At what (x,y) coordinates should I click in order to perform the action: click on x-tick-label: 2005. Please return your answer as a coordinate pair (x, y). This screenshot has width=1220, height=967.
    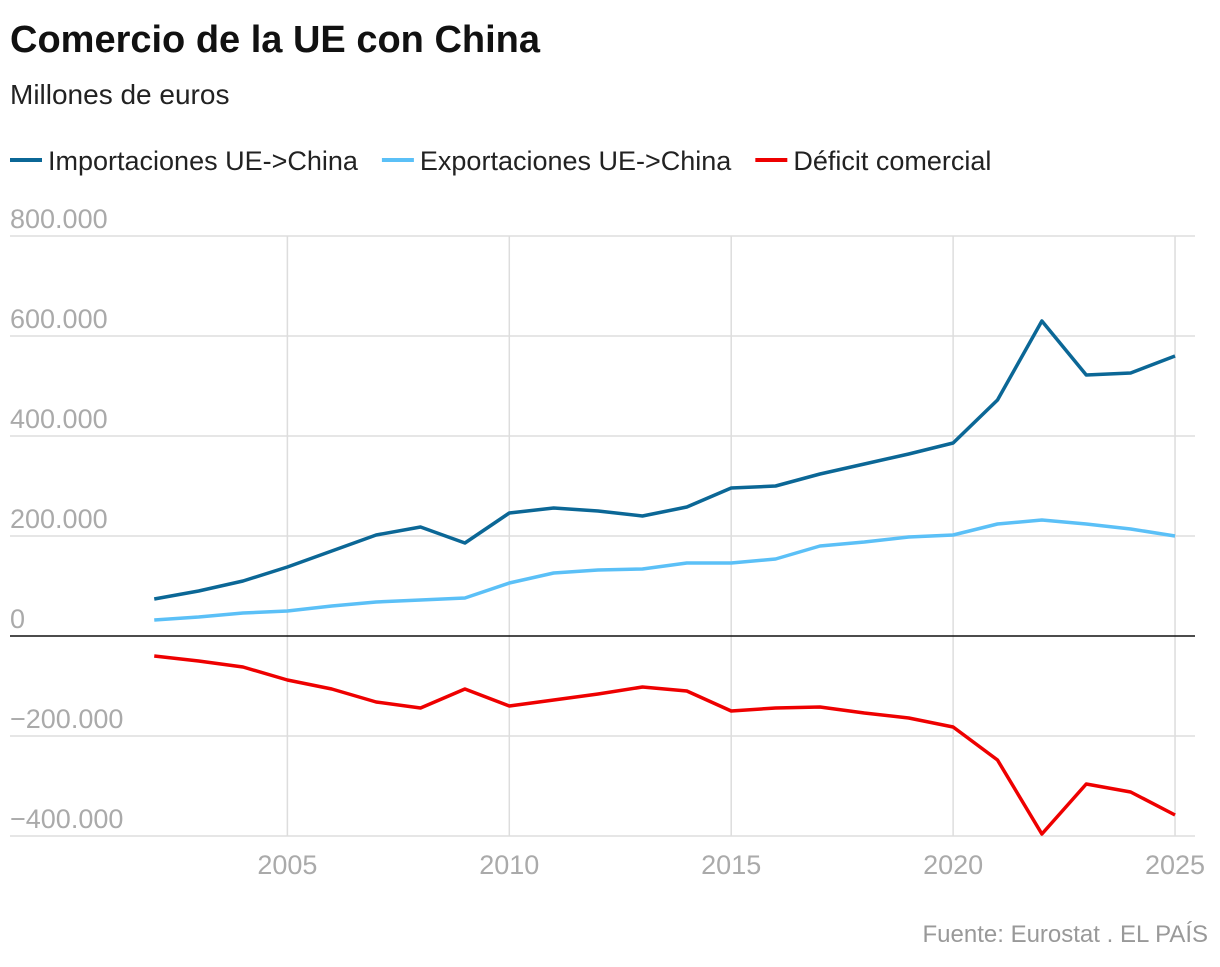
    Looking at the image, I should click on (287, 865).